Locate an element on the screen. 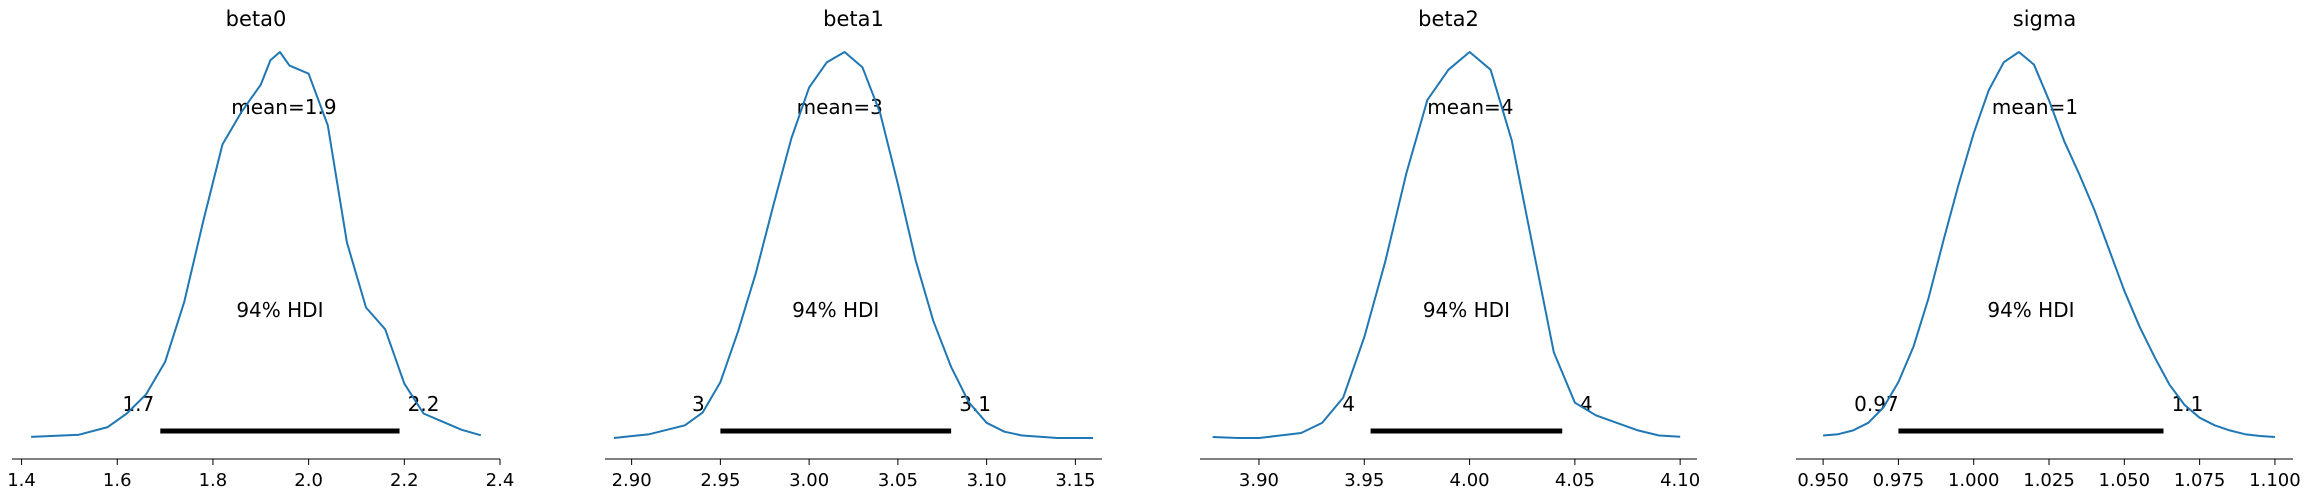 This screenshot has width=2307, height=497. x-tick-label: 2.90 is located at coordinates (632, 480).